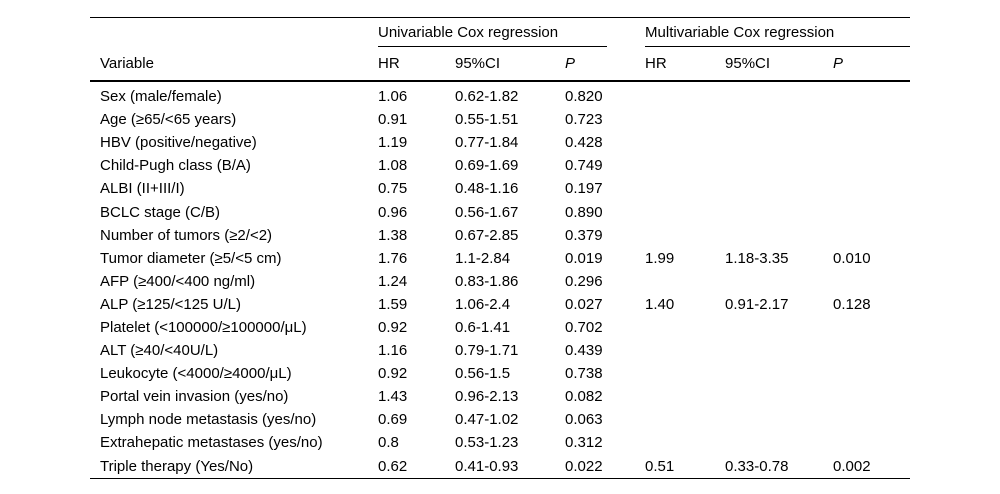 Image resolution: width=1000 pixels, height=494 pixels. What do you see at coordinates (510, 64) in the screenshot?
I see `col-header-uni-ci: 95%CI` at bounding box center [510, 64].